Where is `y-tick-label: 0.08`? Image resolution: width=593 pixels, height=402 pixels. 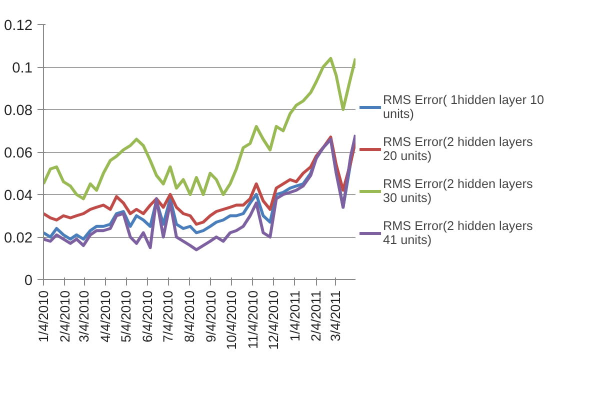 y-tick-label: 0.08 is located at coordinates (18, 111).